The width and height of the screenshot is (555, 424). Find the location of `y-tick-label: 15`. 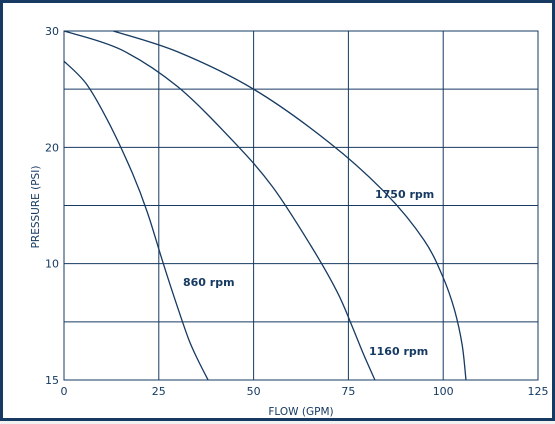

y-tick-label: 15 is located at coordinates (52, 380).